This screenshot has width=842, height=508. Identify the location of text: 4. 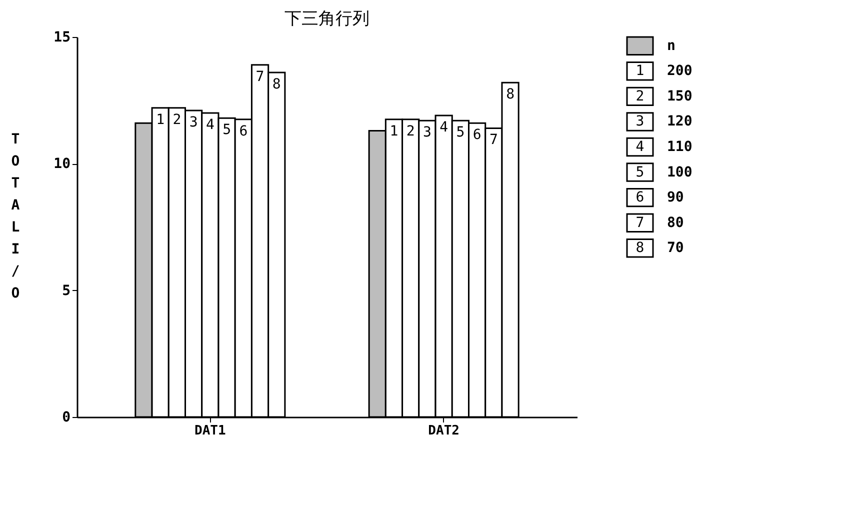
(640, 147).